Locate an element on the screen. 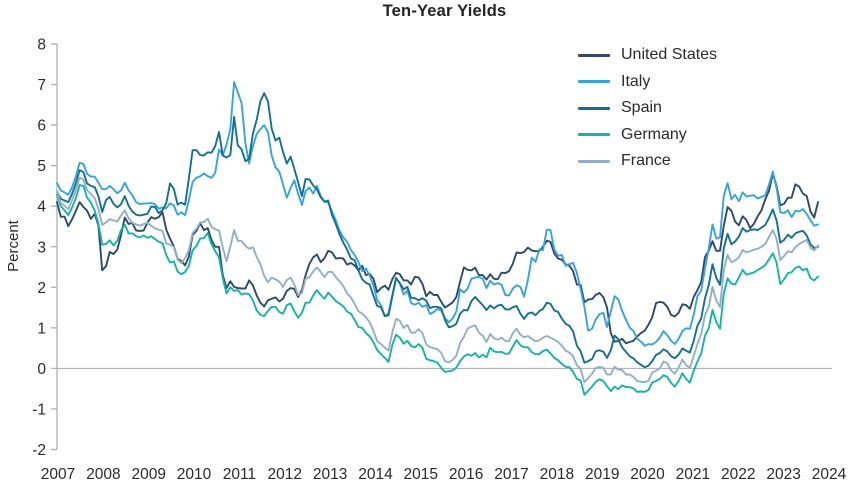 Image resolution: width=850 pixels, height=493 pixels. x-tick-label: 2023 is located at coordinates (783, 474).